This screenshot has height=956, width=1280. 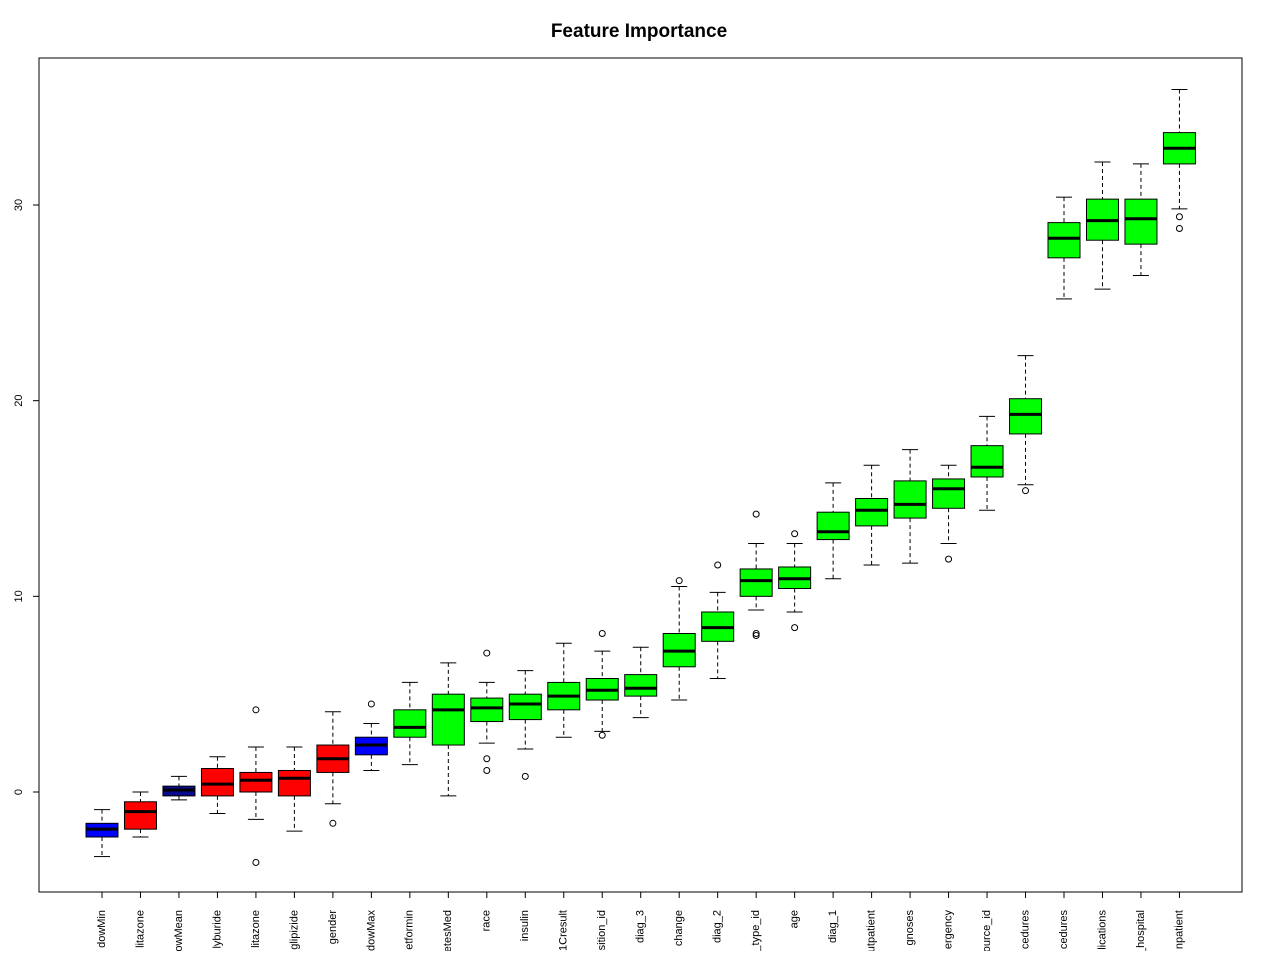 What do you see at coordinates (1102, 930) in the screenshot?
I see `x-tick-label: lications` at bounding box center [1102, 930].